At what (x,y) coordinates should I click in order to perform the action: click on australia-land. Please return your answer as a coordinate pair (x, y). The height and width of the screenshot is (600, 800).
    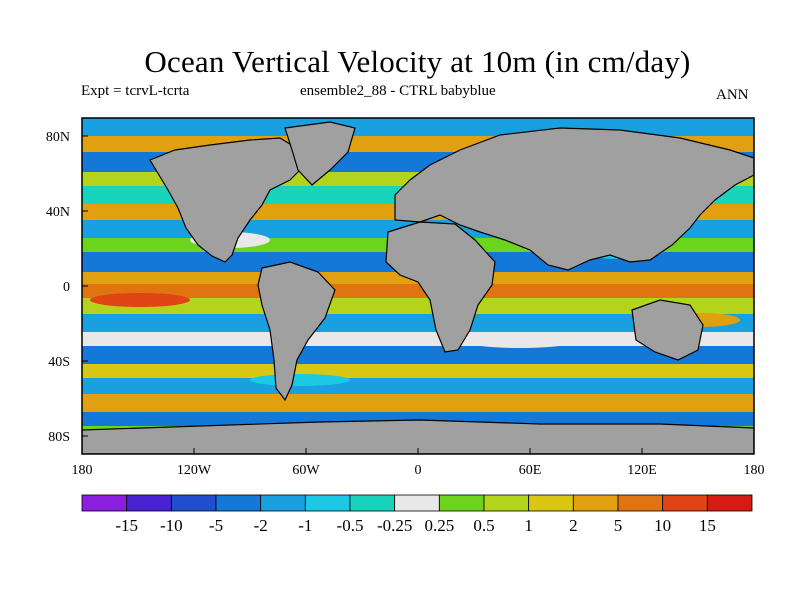
    Looking at the image, I should click on (667, 330).